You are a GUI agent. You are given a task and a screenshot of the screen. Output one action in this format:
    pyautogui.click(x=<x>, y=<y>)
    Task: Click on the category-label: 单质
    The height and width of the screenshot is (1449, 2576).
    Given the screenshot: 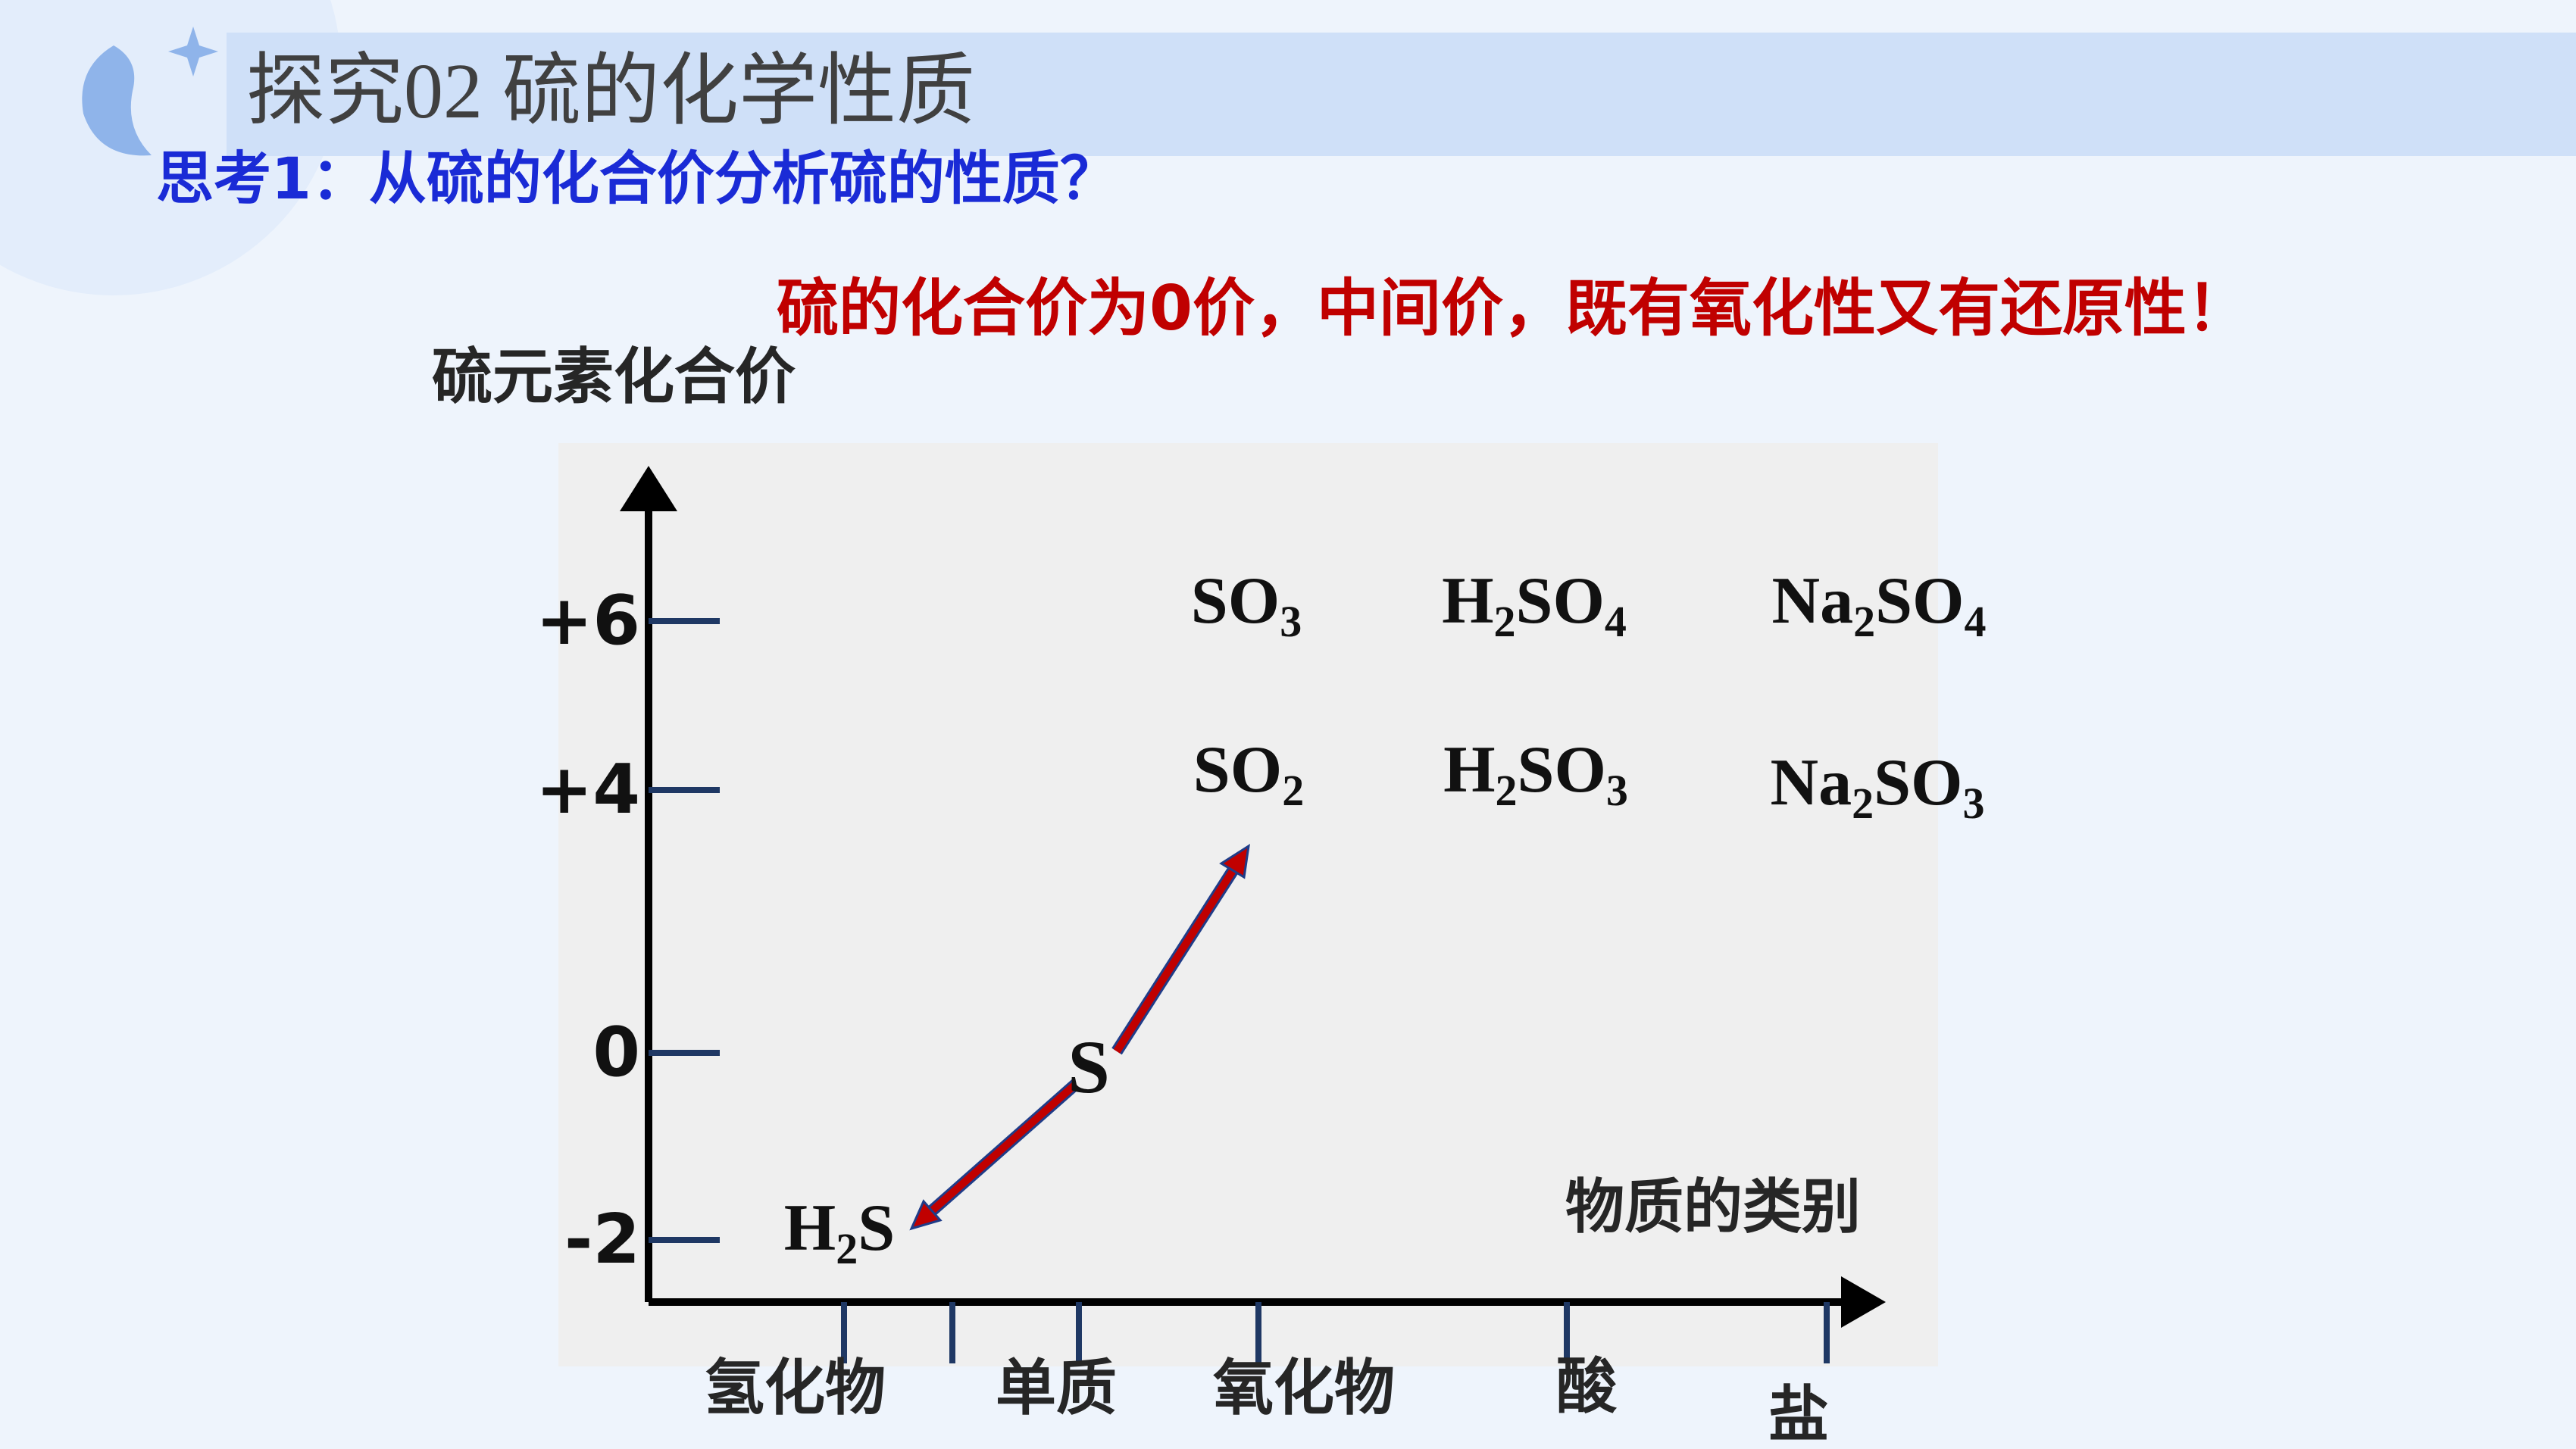 What is the action you would take?
    pyautogui.click(x=1056, y=1388)
    